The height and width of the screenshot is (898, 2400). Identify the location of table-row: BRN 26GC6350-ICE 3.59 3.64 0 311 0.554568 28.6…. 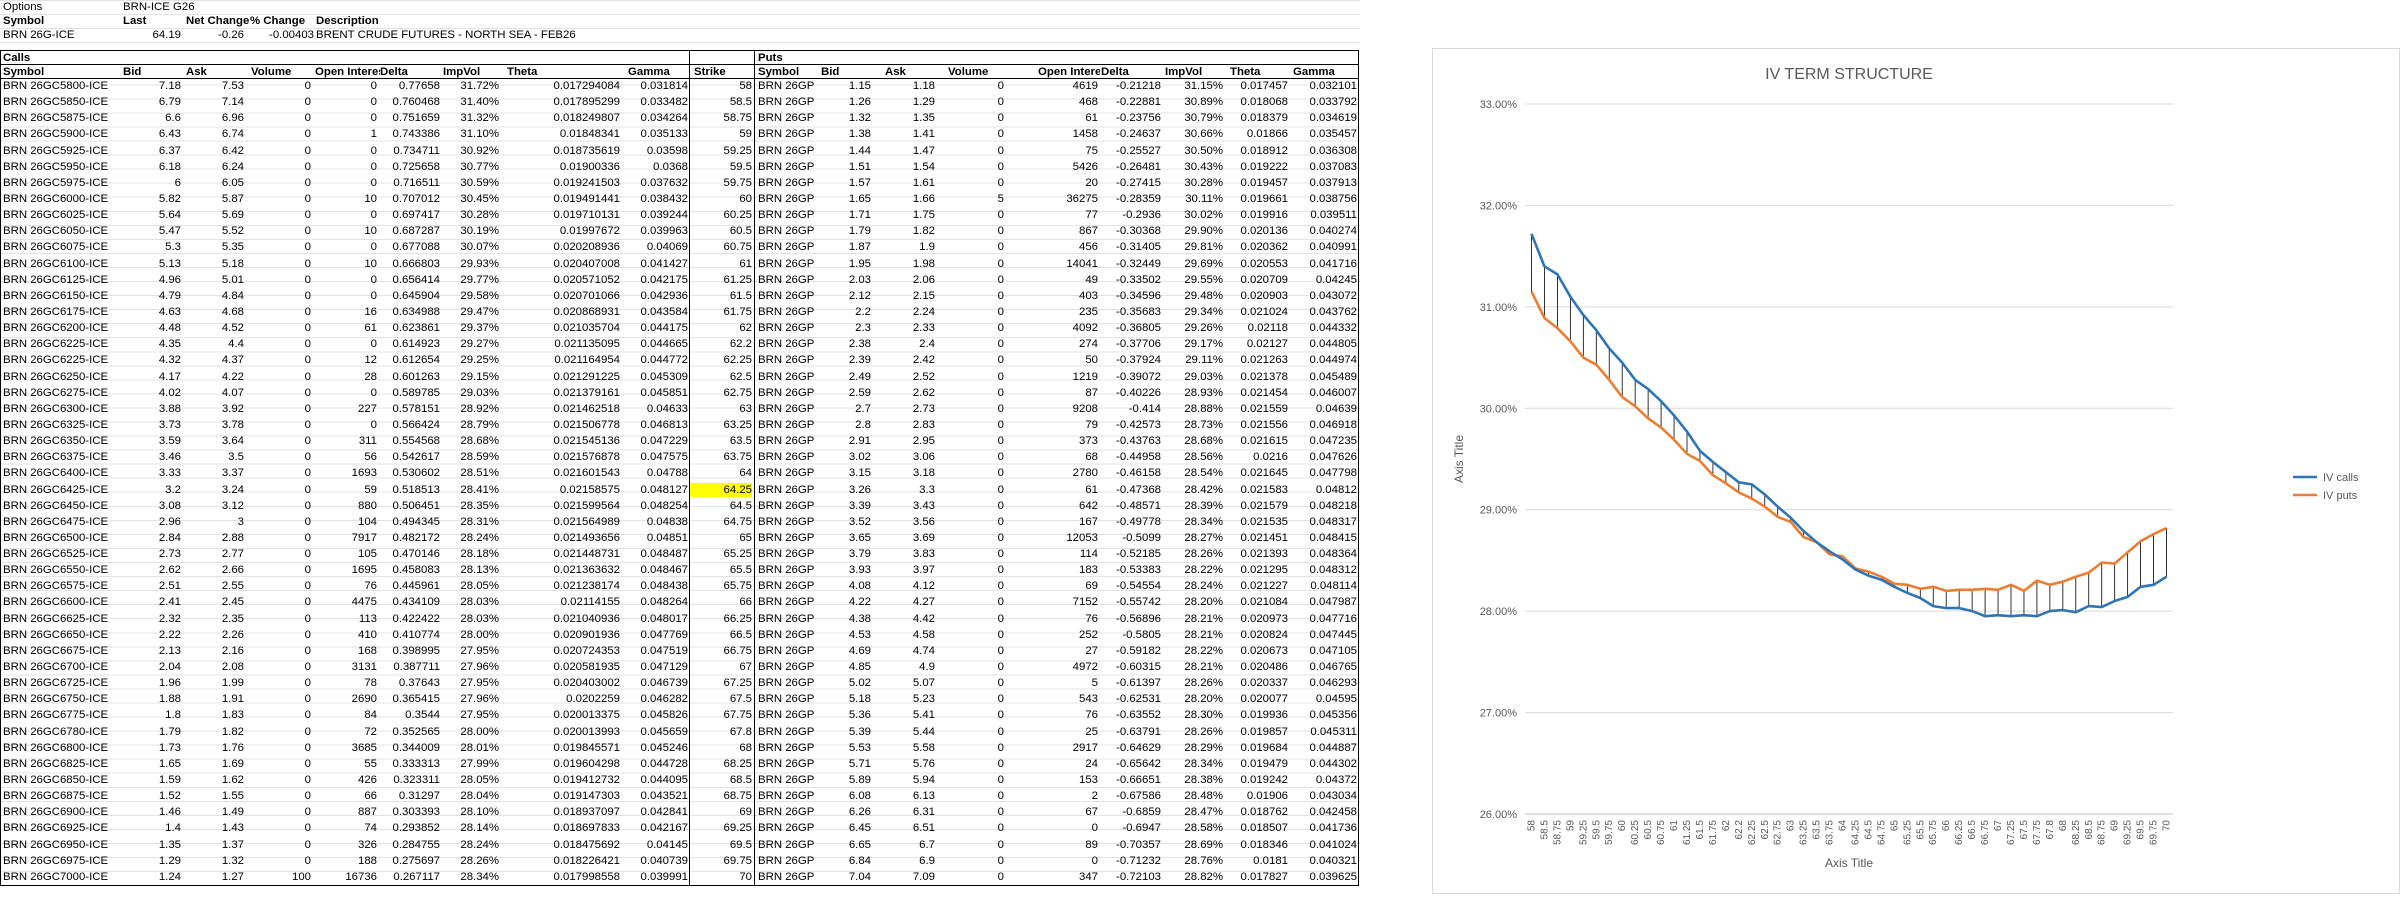
(680, 441).